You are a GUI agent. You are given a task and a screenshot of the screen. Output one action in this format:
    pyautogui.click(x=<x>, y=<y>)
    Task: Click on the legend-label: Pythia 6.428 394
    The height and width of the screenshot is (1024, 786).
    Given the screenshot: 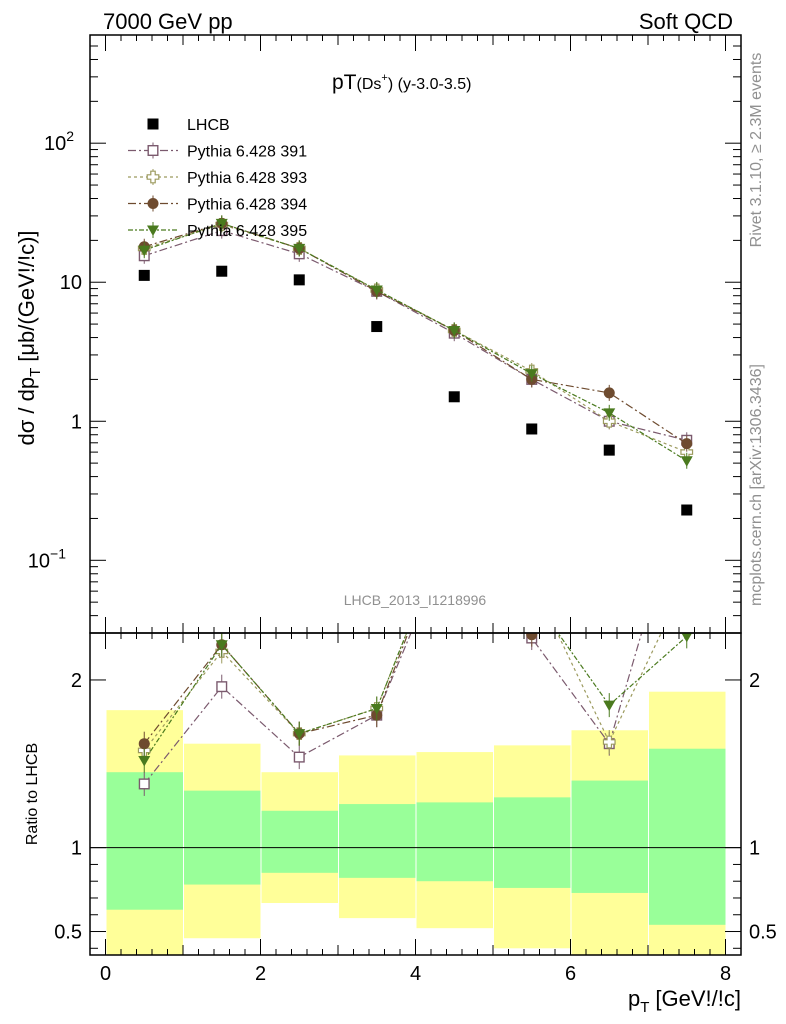 What is the action you would take?
    pyautogui.click(x=247, y=205)
    